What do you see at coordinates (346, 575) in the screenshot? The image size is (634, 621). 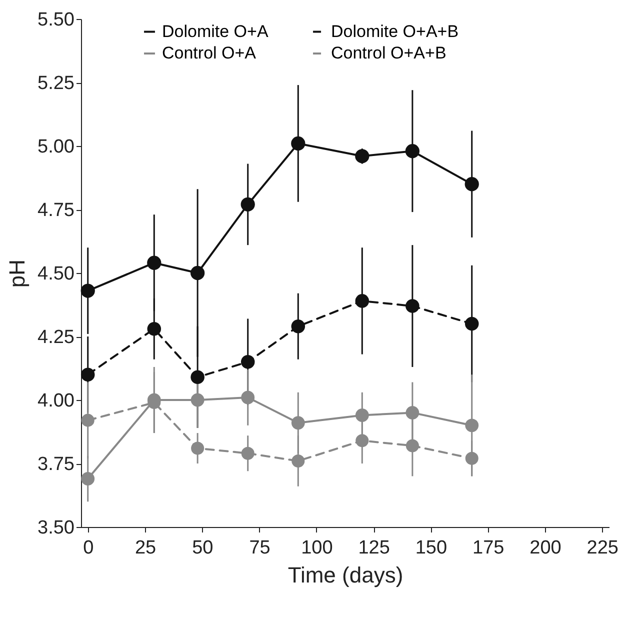 I see `x-axis-title: Time (days)` at bounding box center [346, 575].